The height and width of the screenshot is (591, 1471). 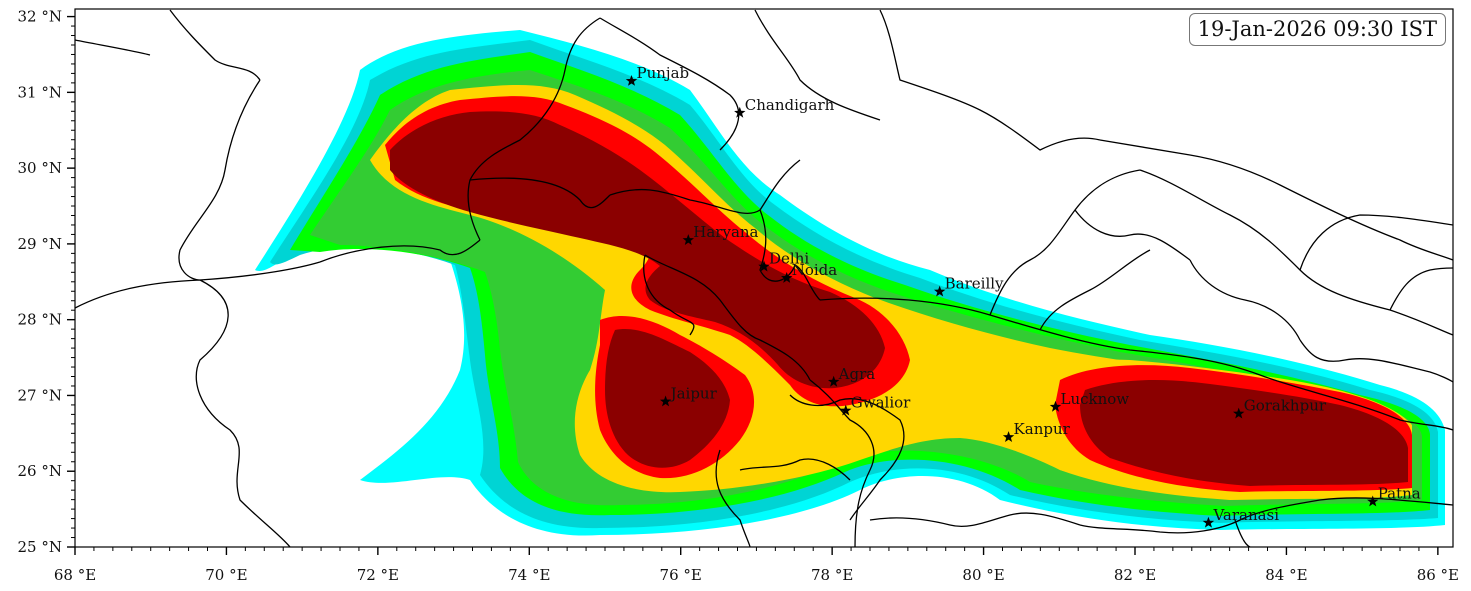 What do you see at coordinates (40, 168) in the screenshot?
I see `y-tick-label: 30 °N` at bounding box center [40, 168].